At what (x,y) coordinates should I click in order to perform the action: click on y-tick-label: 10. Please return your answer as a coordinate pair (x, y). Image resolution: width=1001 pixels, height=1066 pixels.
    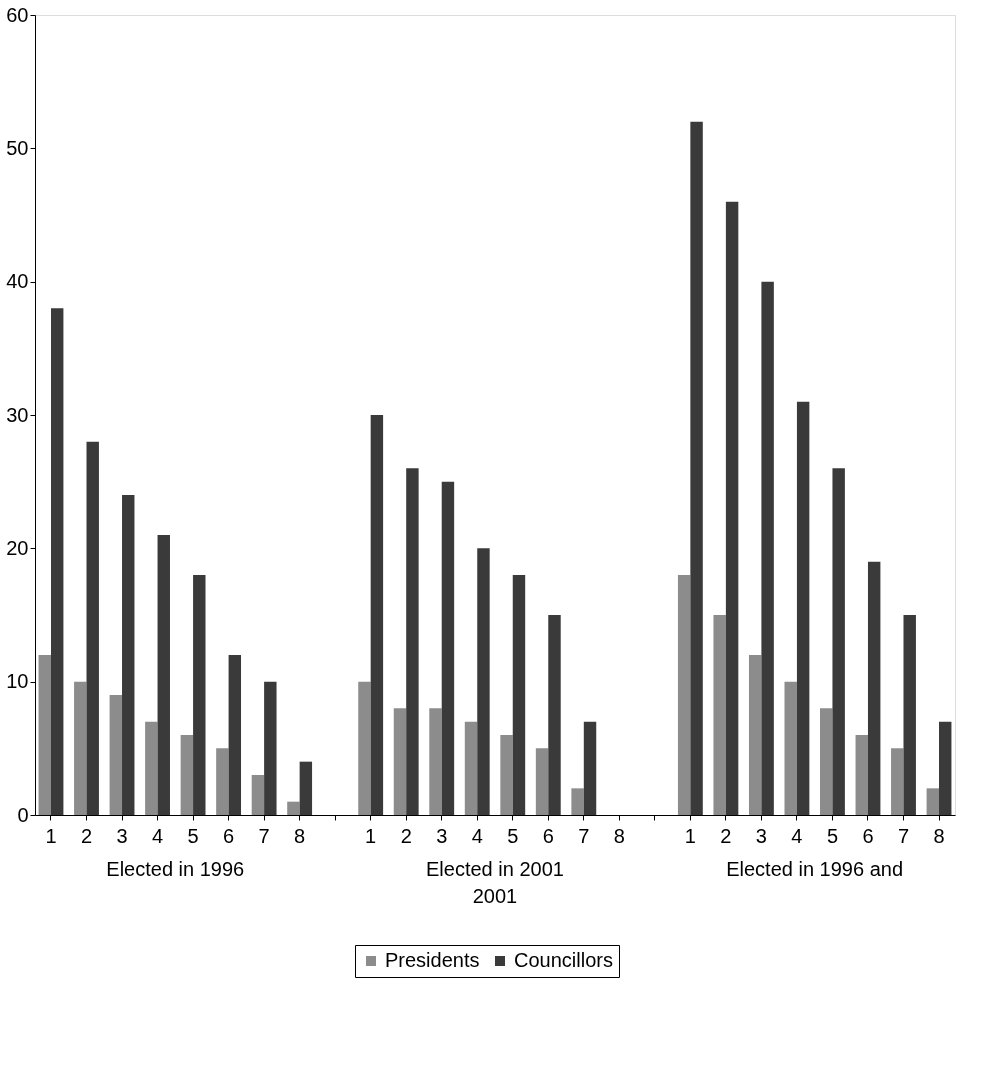
    Looking at the image, I should click on (17, 681).